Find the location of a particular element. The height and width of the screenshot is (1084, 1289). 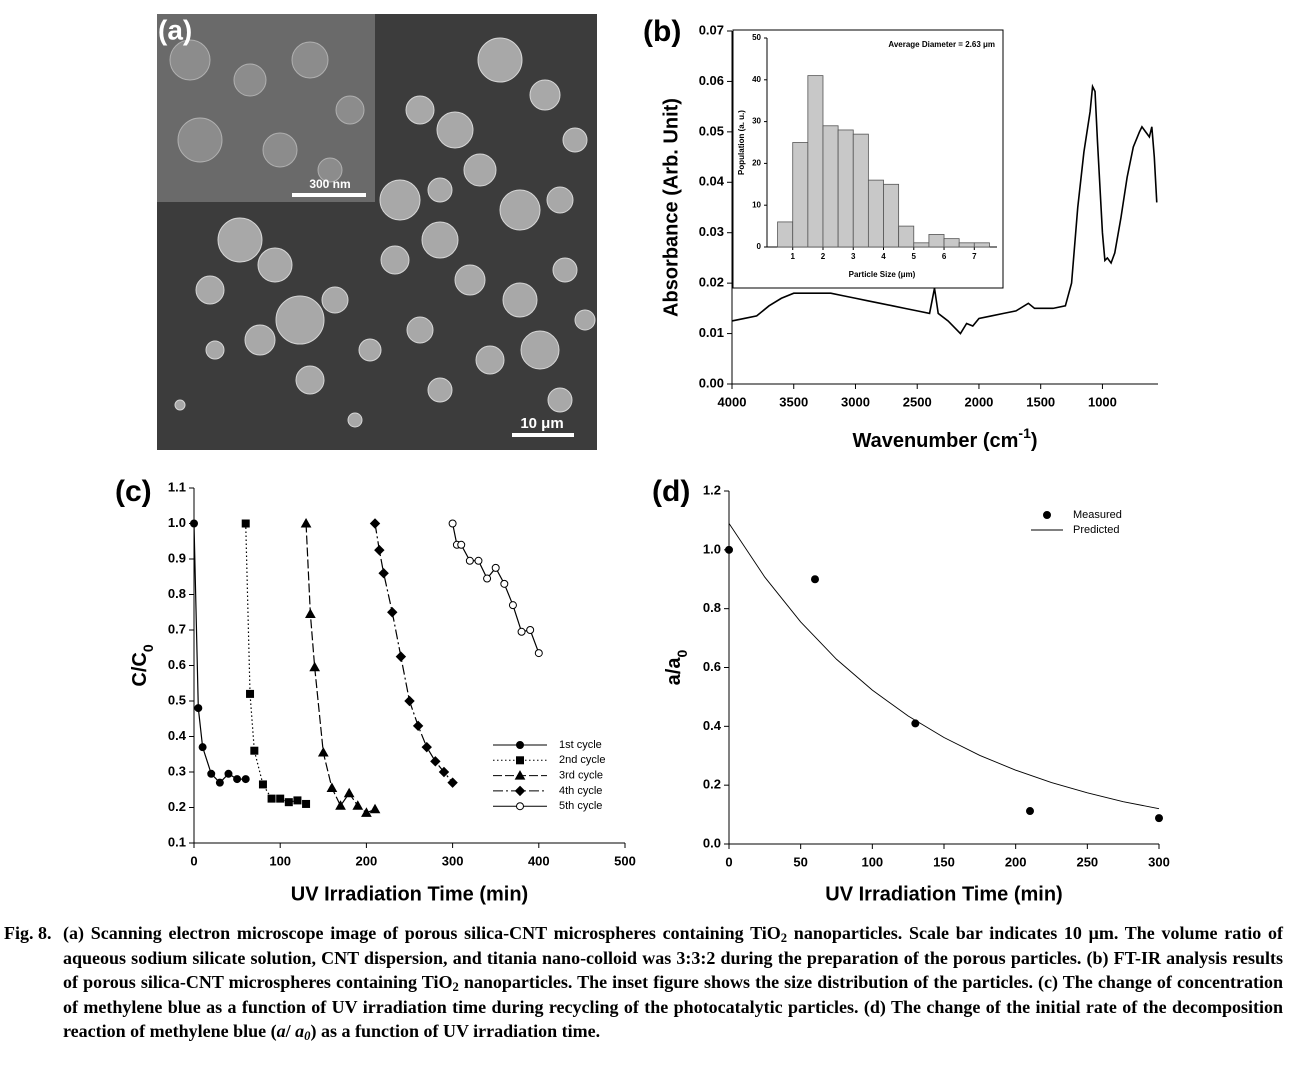

y-tick-label: 0.00 is located at coordinates (711, 382).